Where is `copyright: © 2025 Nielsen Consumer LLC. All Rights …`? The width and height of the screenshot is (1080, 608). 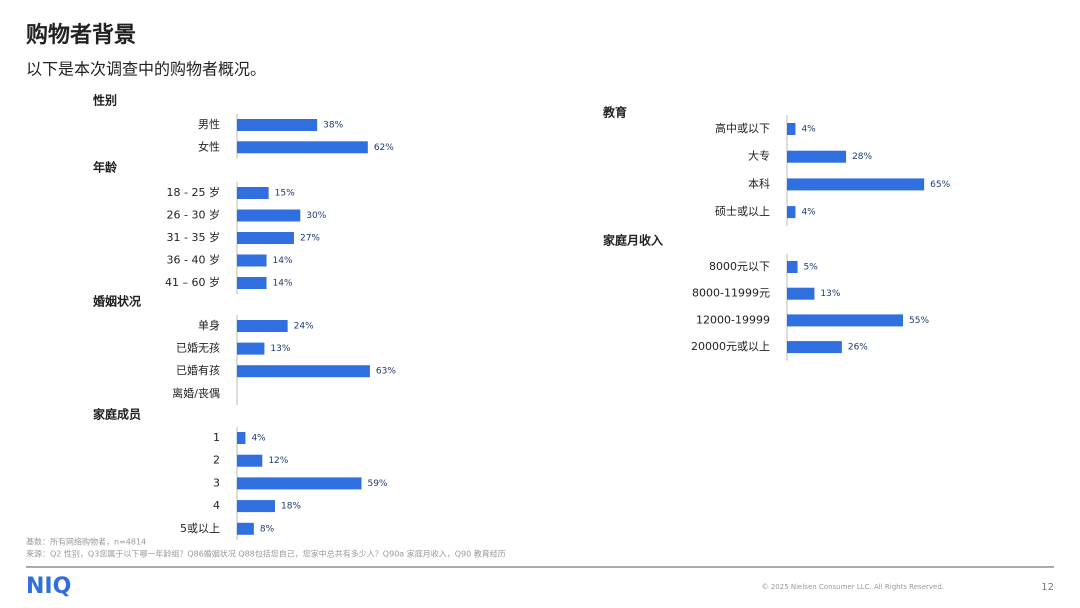
copyright: © 2025 Nielsen Consumer LLC. All Rights … is located at coordinates (853, 587).